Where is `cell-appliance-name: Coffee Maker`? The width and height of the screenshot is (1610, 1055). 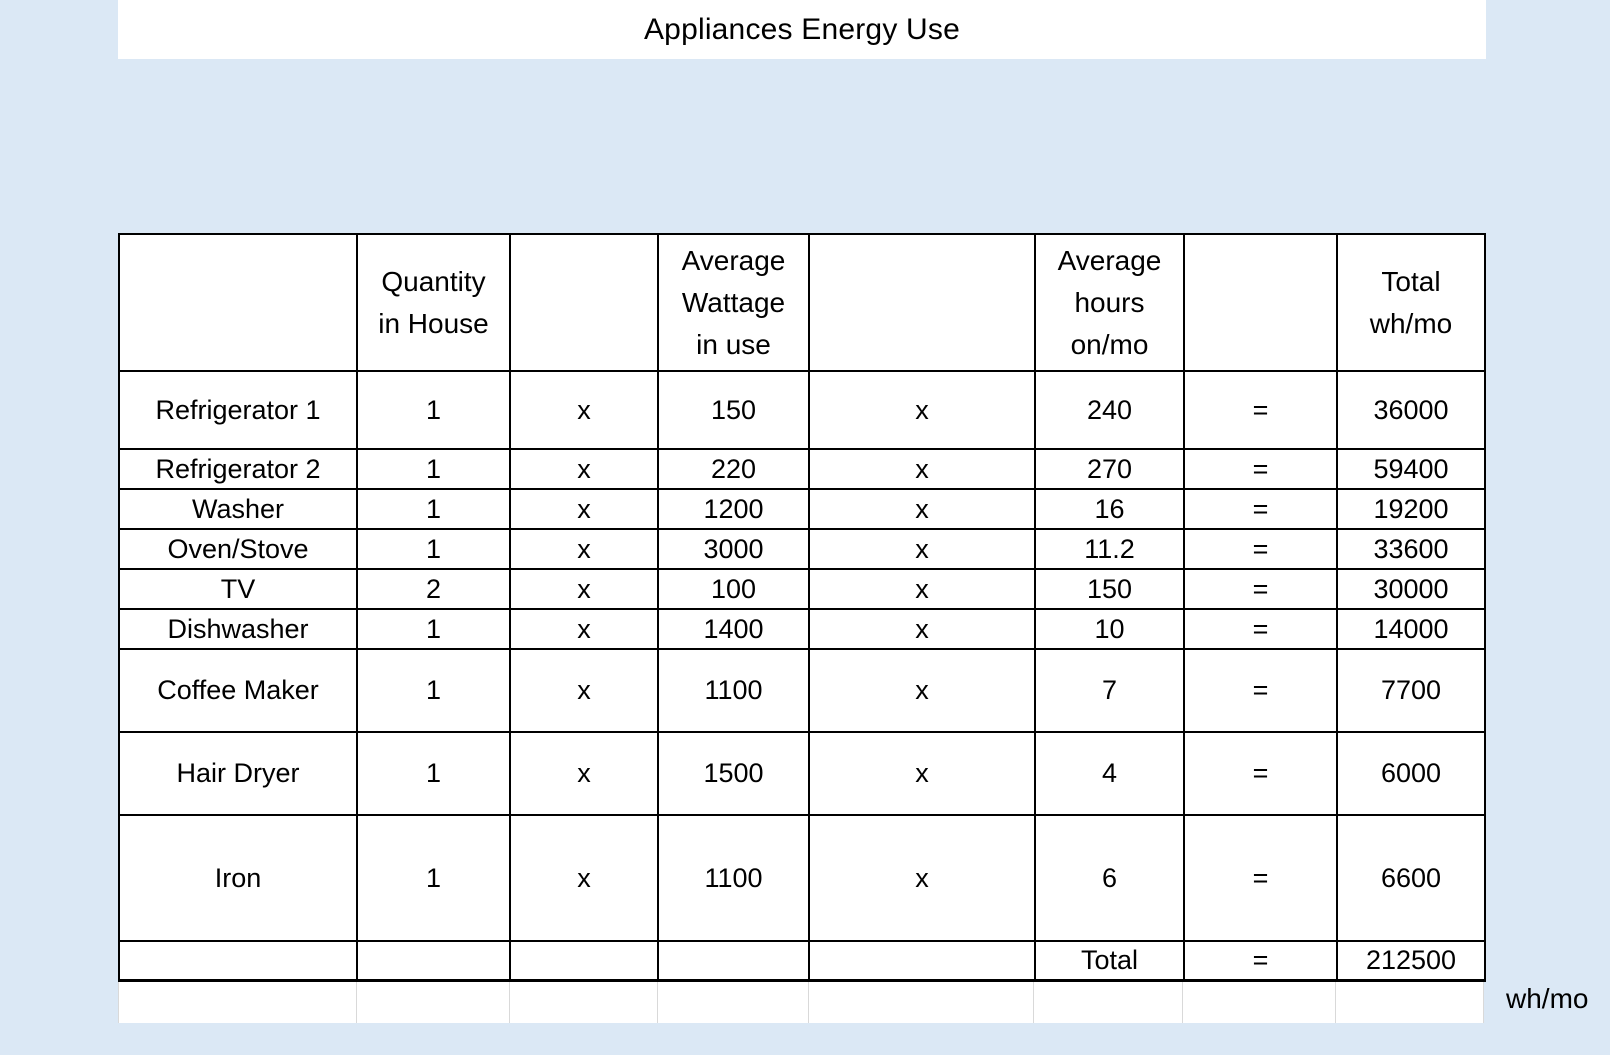
cell-appliance-name: Coffee Maker is located at coordinates (238, 690).